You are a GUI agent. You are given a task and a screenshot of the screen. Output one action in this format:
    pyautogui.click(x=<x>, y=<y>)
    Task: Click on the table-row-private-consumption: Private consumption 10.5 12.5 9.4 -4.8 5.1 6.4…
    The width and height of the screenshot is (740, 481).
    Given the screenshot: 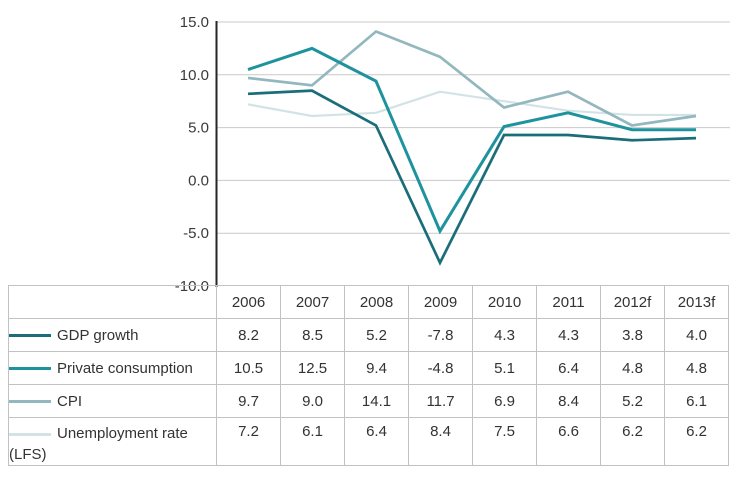 What is the action you would take?
    pyautogui.click(x=368, y=368)
    